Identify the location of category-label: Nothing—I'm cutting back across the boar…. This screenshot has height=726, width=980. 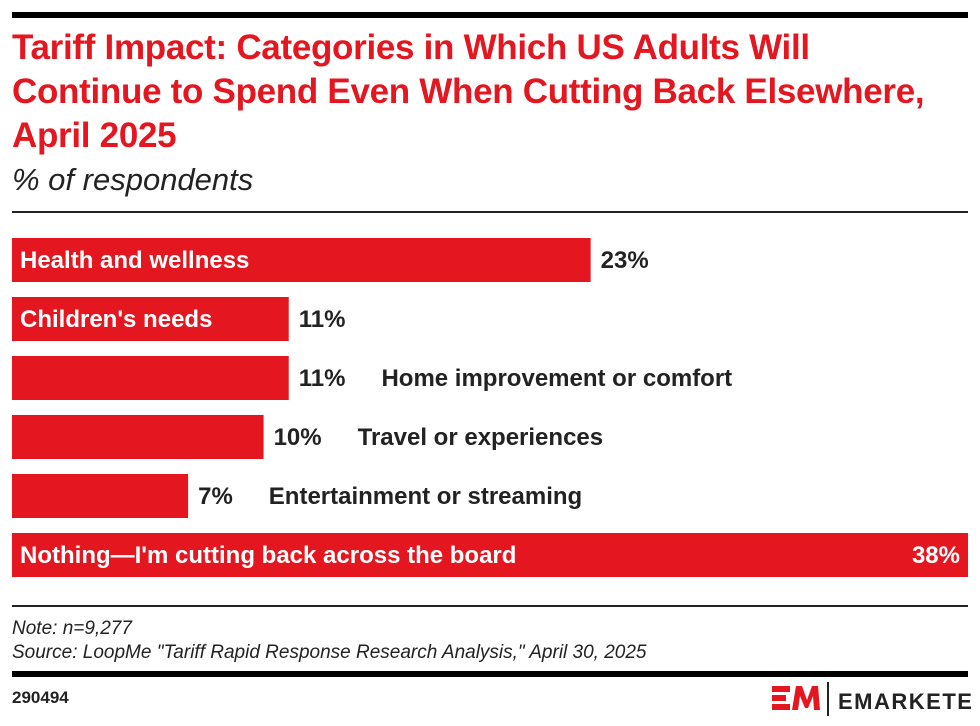
(268, 555).